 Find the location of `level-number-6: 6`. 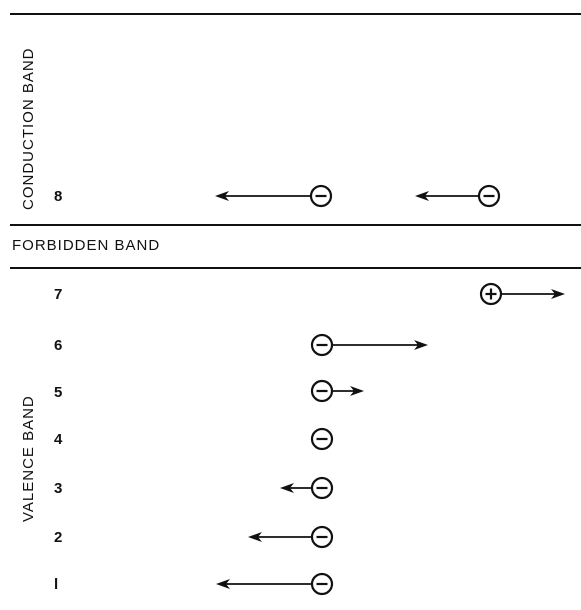

level-number-6: 6 is located at coordinates (58, 345).